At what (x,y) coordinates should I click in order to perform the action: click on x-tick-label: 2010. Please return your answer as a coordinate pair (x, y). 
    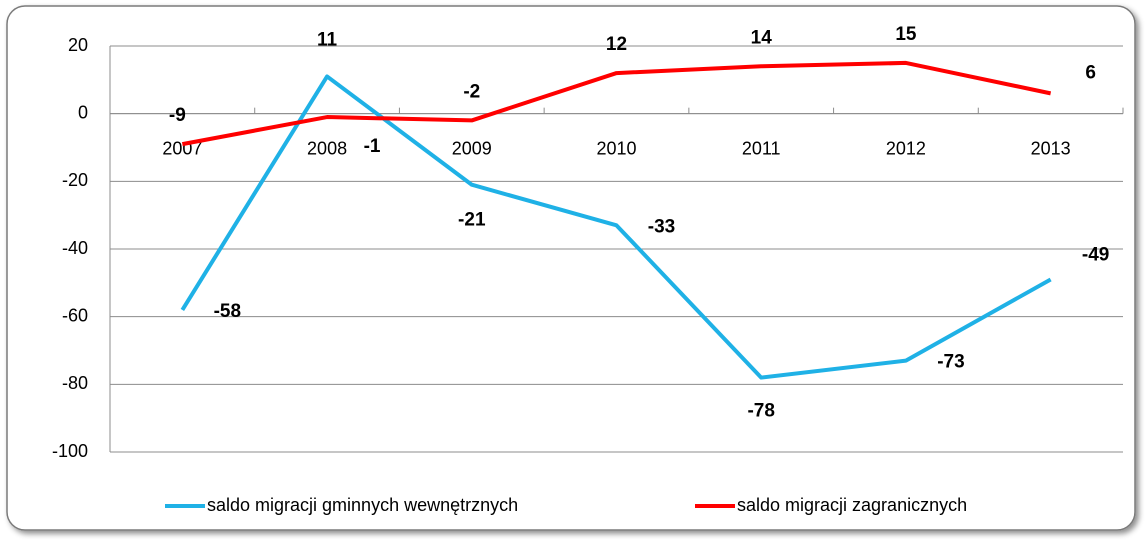
    Looking at the image, I should click on (616, 148).